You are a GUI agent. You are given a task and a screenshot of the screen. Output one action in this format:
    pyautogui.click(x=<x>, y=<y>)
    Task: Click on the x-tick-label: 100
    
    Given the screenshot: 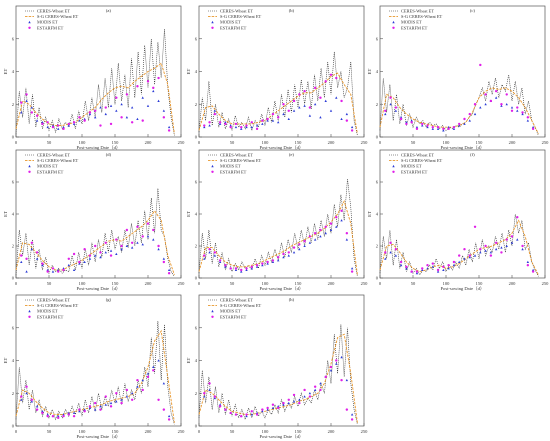 What is the action you would take?
    pyautogui.click(x=83, y=283)
    